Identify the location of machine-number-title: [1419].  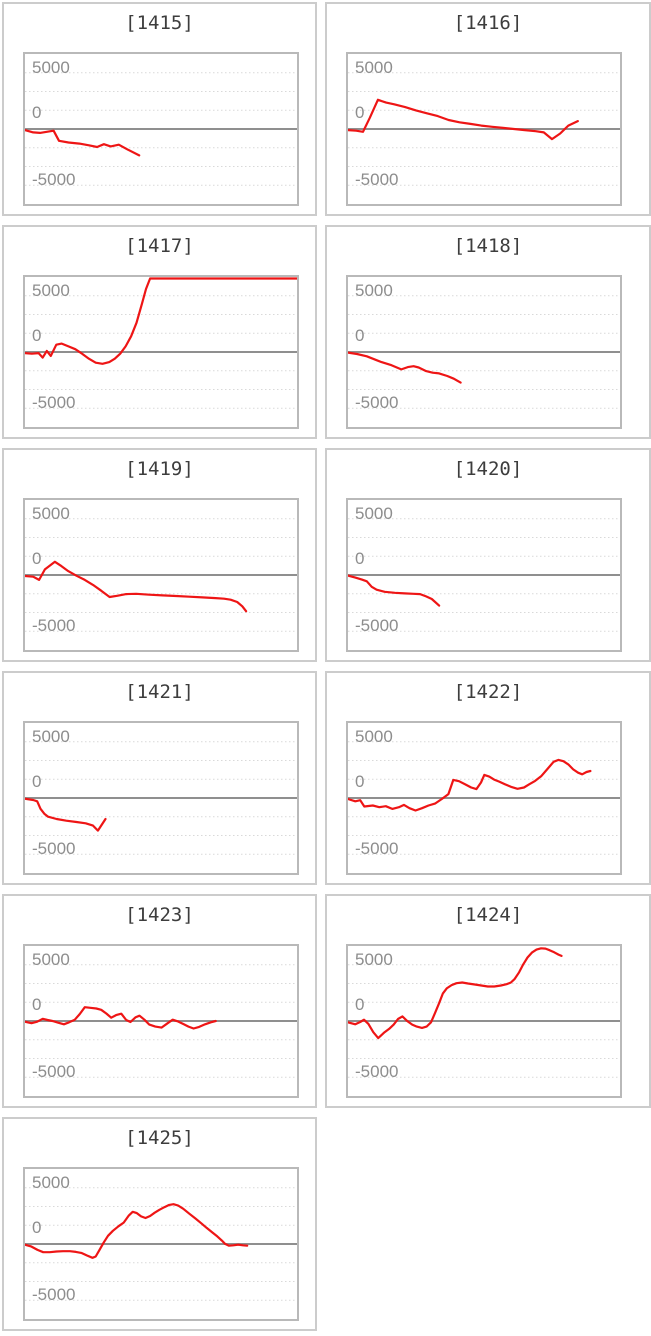
(159, 469).